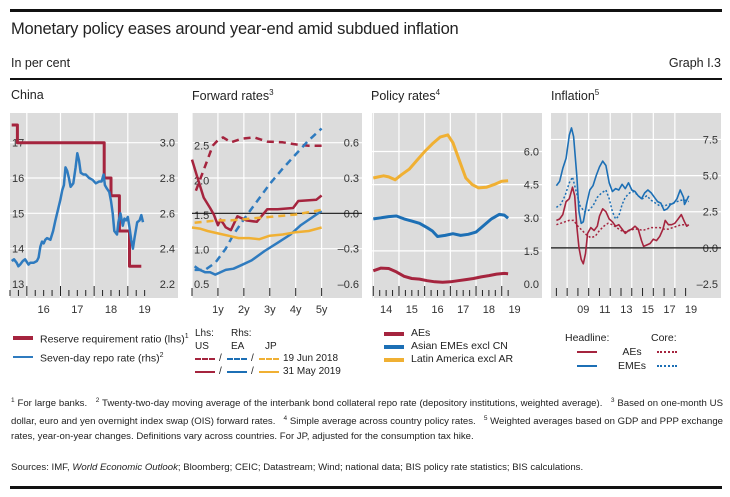  Describe the element at coordinates (114, 339) in the screenshot. I see `legend-label-rrr: Reserve requirement ratio (lhs)1` at that location.